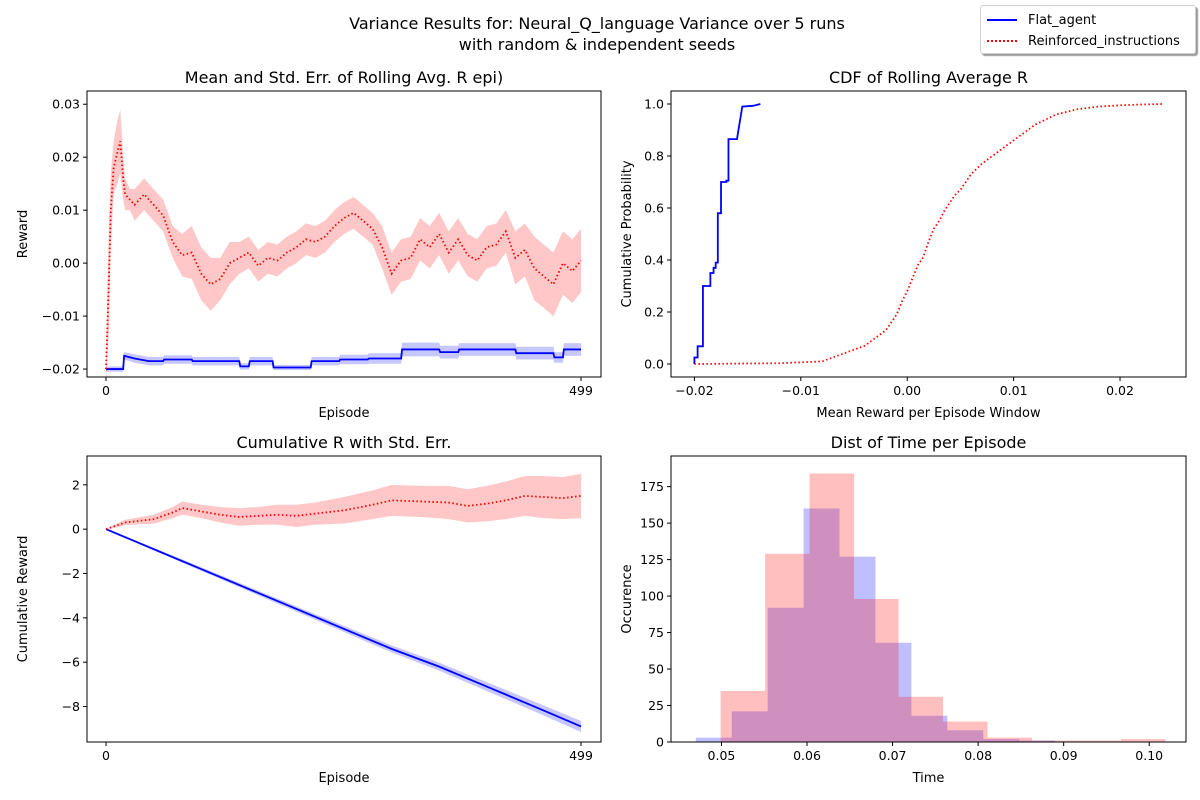 The image size is (1200, 800). What do you see at coordinates (807, 755) in the screenshot?
I see `x-tick-label: 0.06` at bounding box center [807, 755].